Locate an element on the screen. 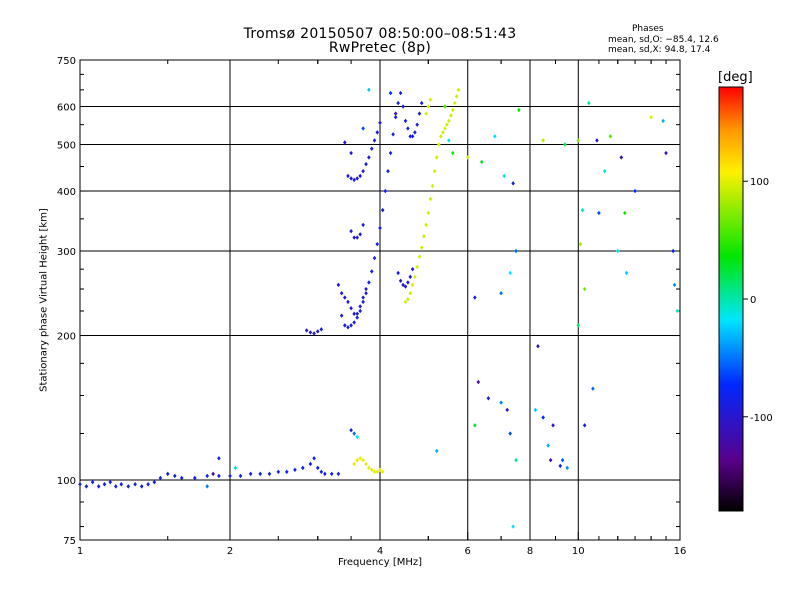  y-tick-label: 200 is located at coordinates (66, 337).